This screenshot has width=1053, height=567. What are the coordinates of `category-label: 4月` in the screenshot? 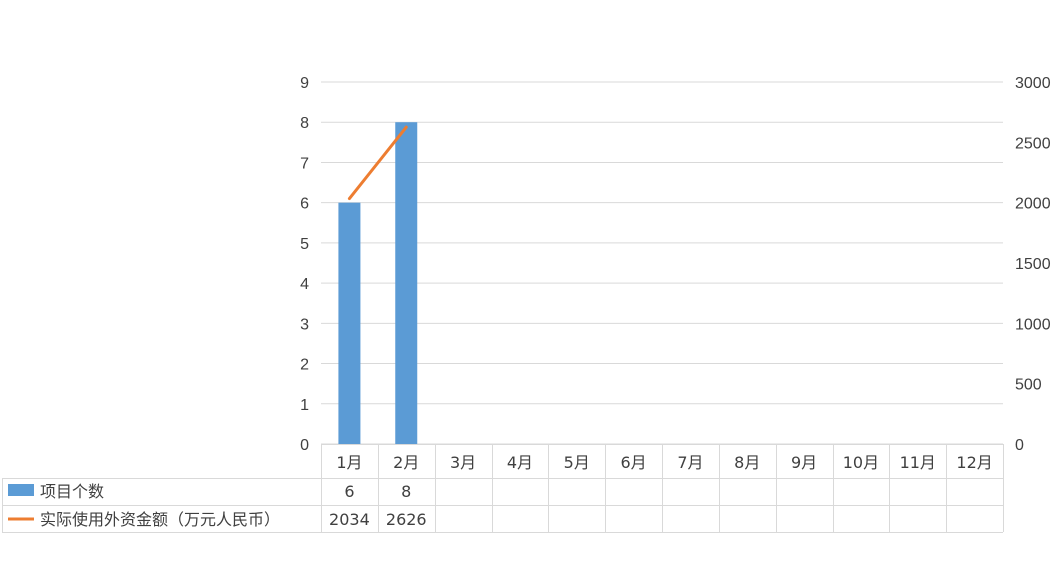 It's located at (520, 462).